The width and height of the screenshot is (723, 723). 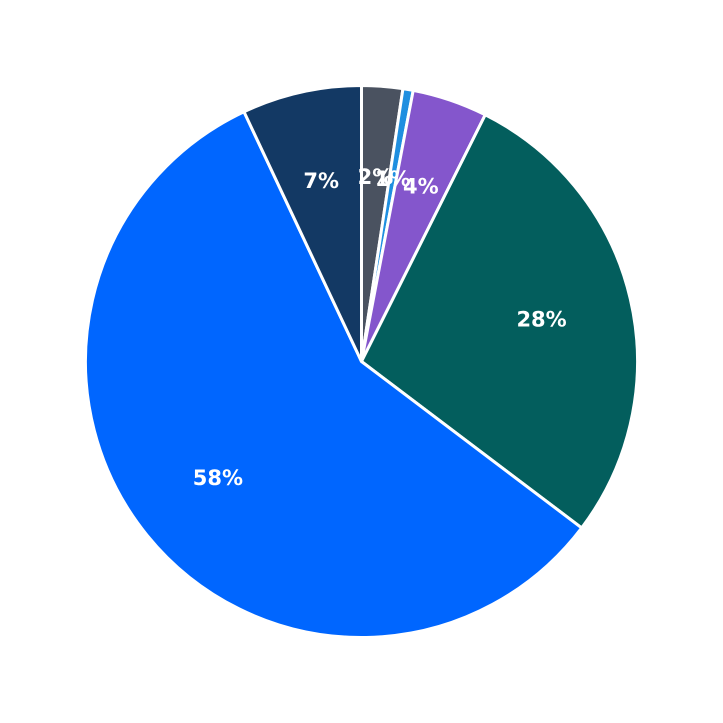 What do you see at coordinates (376, 177) in the screenshot?
I see `slice-percent-label: 2%` at bounding box center [376, 177].